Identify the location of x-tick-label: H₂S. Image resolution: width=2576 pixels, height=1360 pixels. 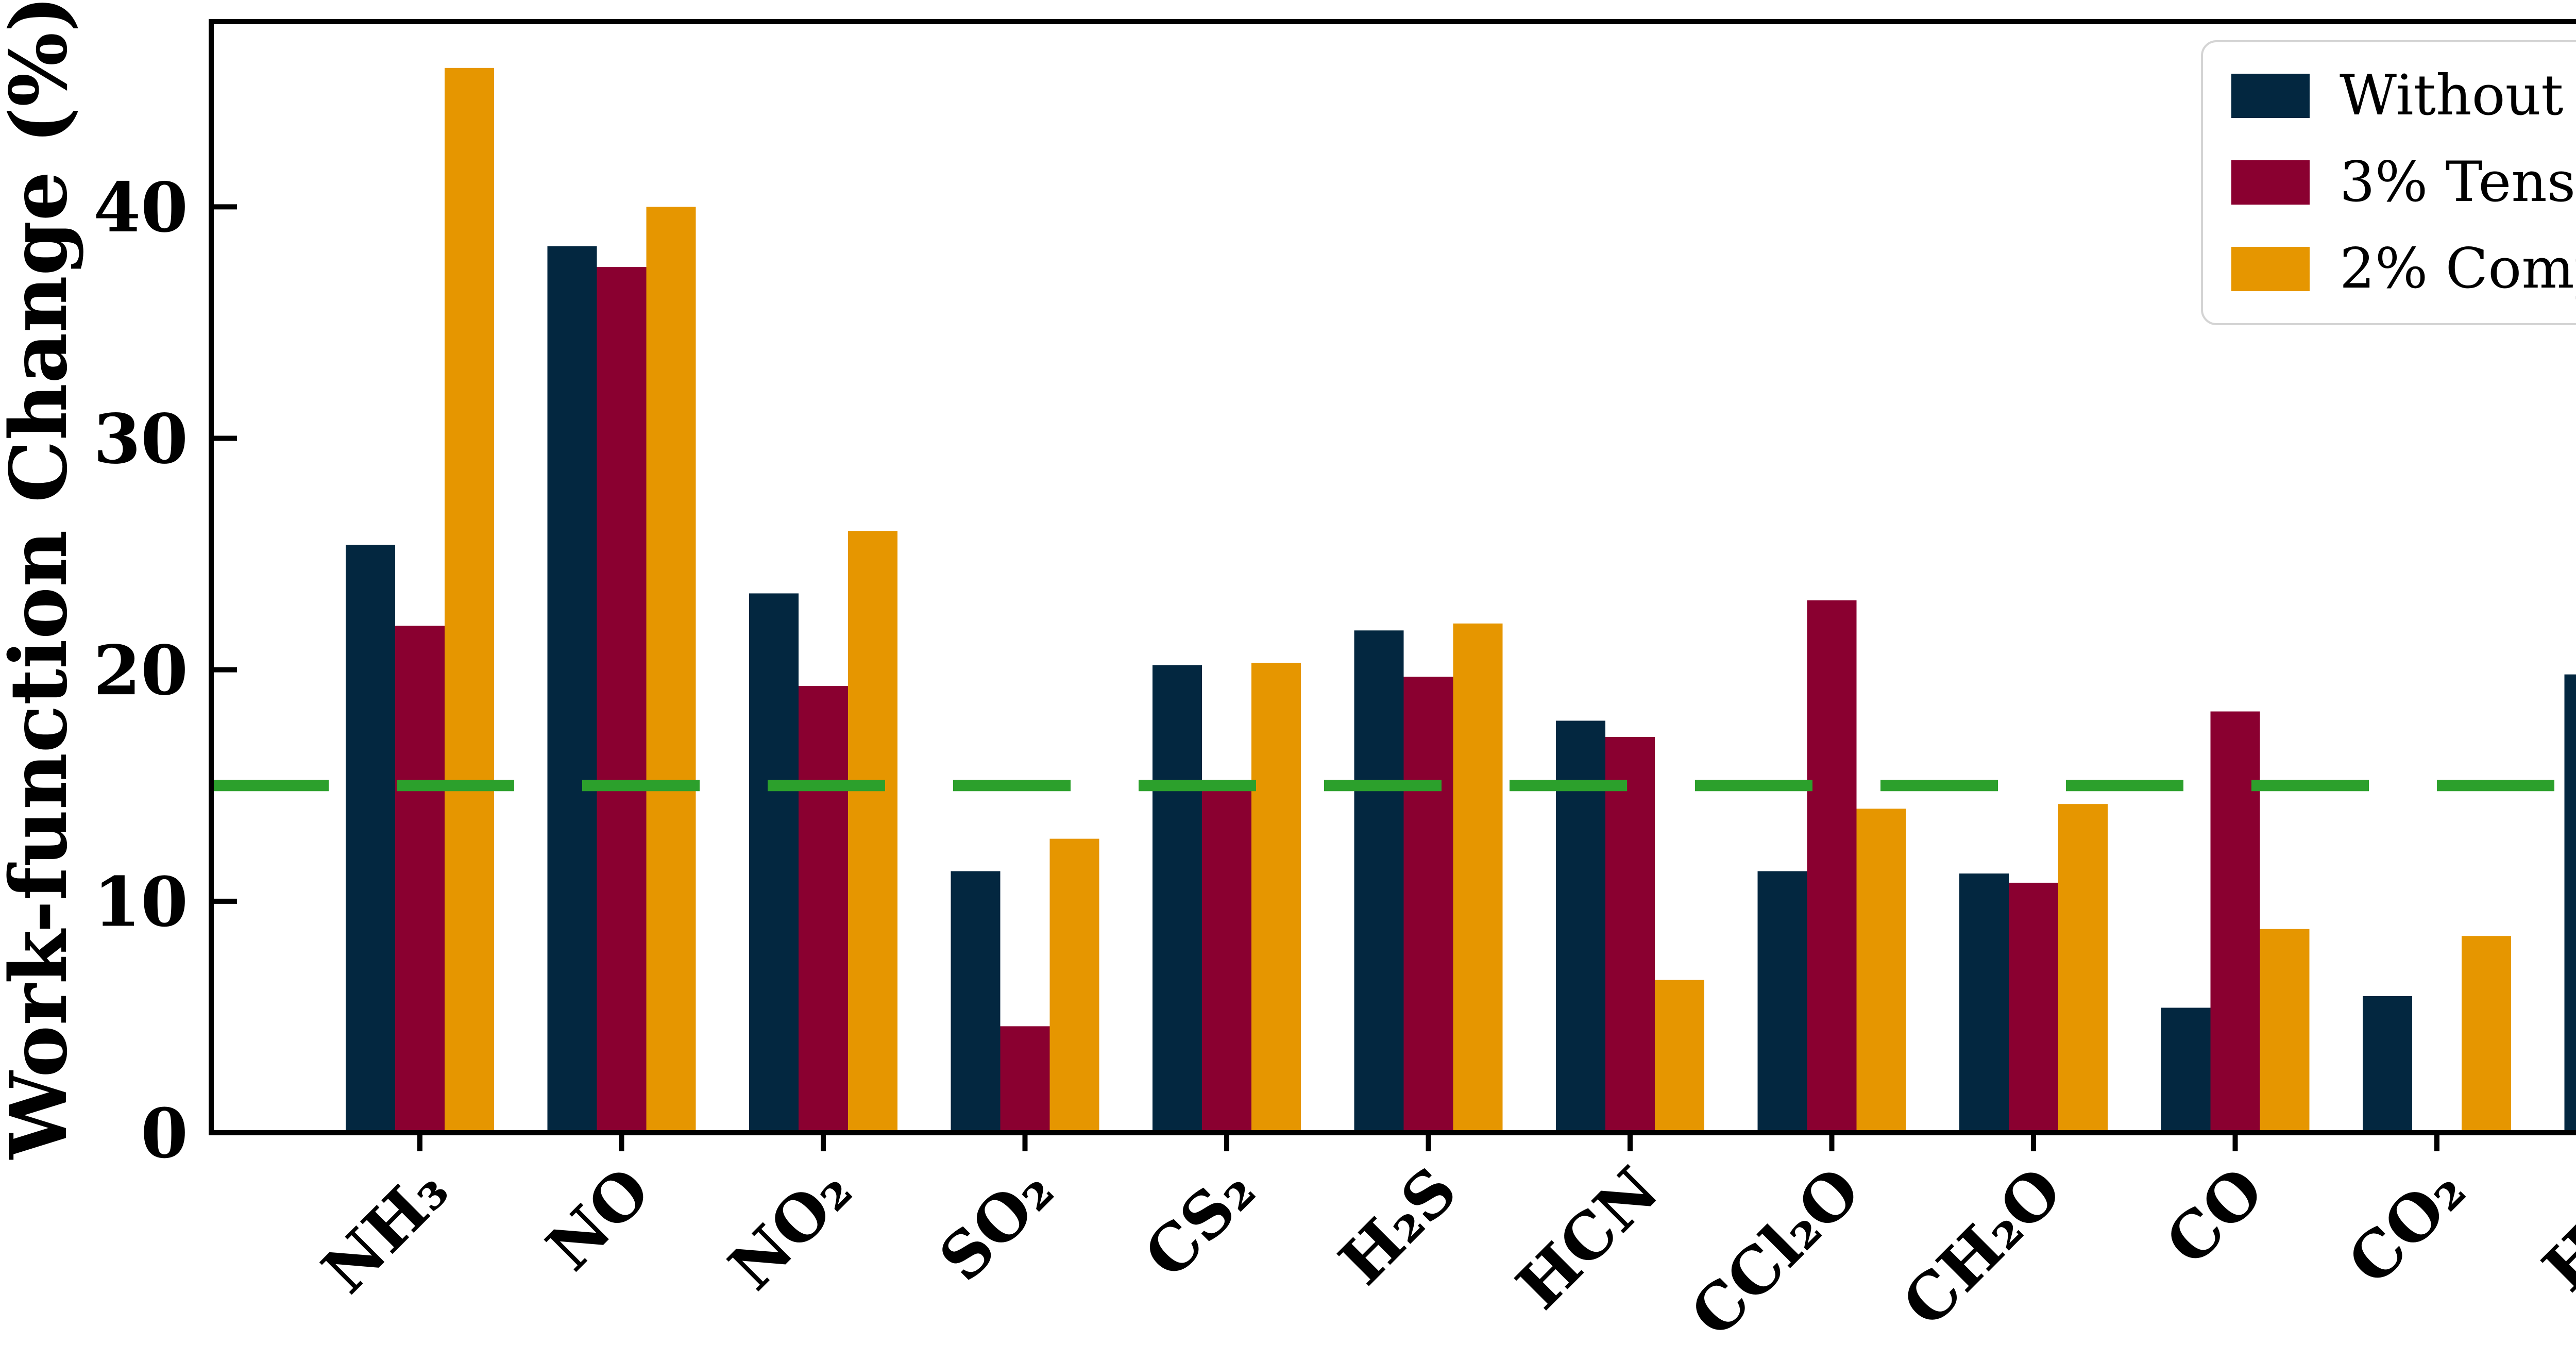
(1398, 1226).